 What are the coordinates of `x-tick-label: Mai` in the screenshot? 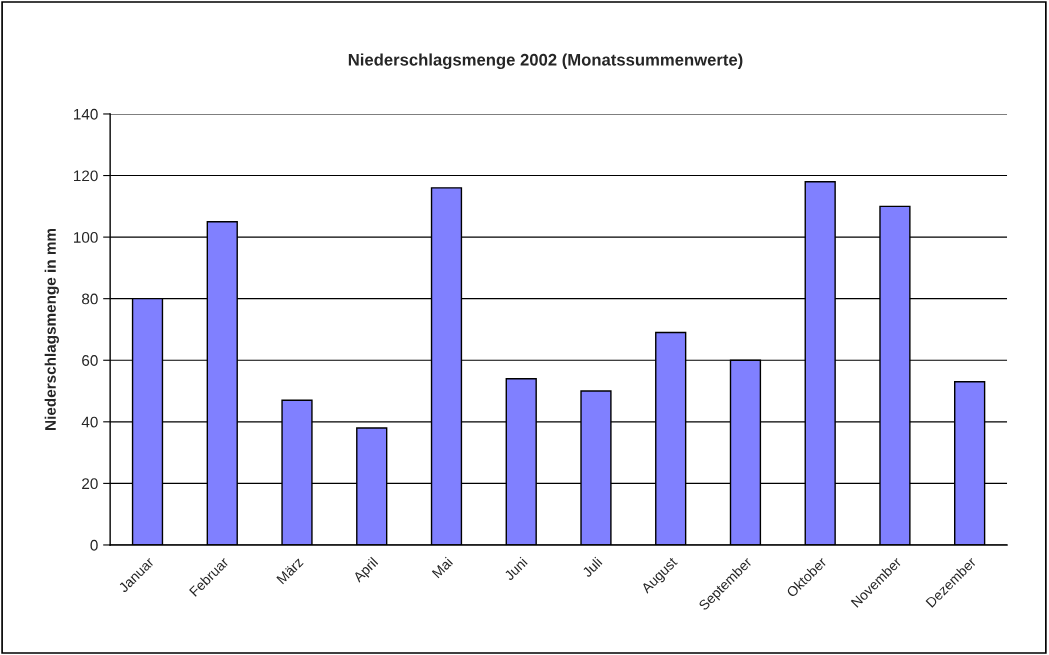 It's located at (442, 567).